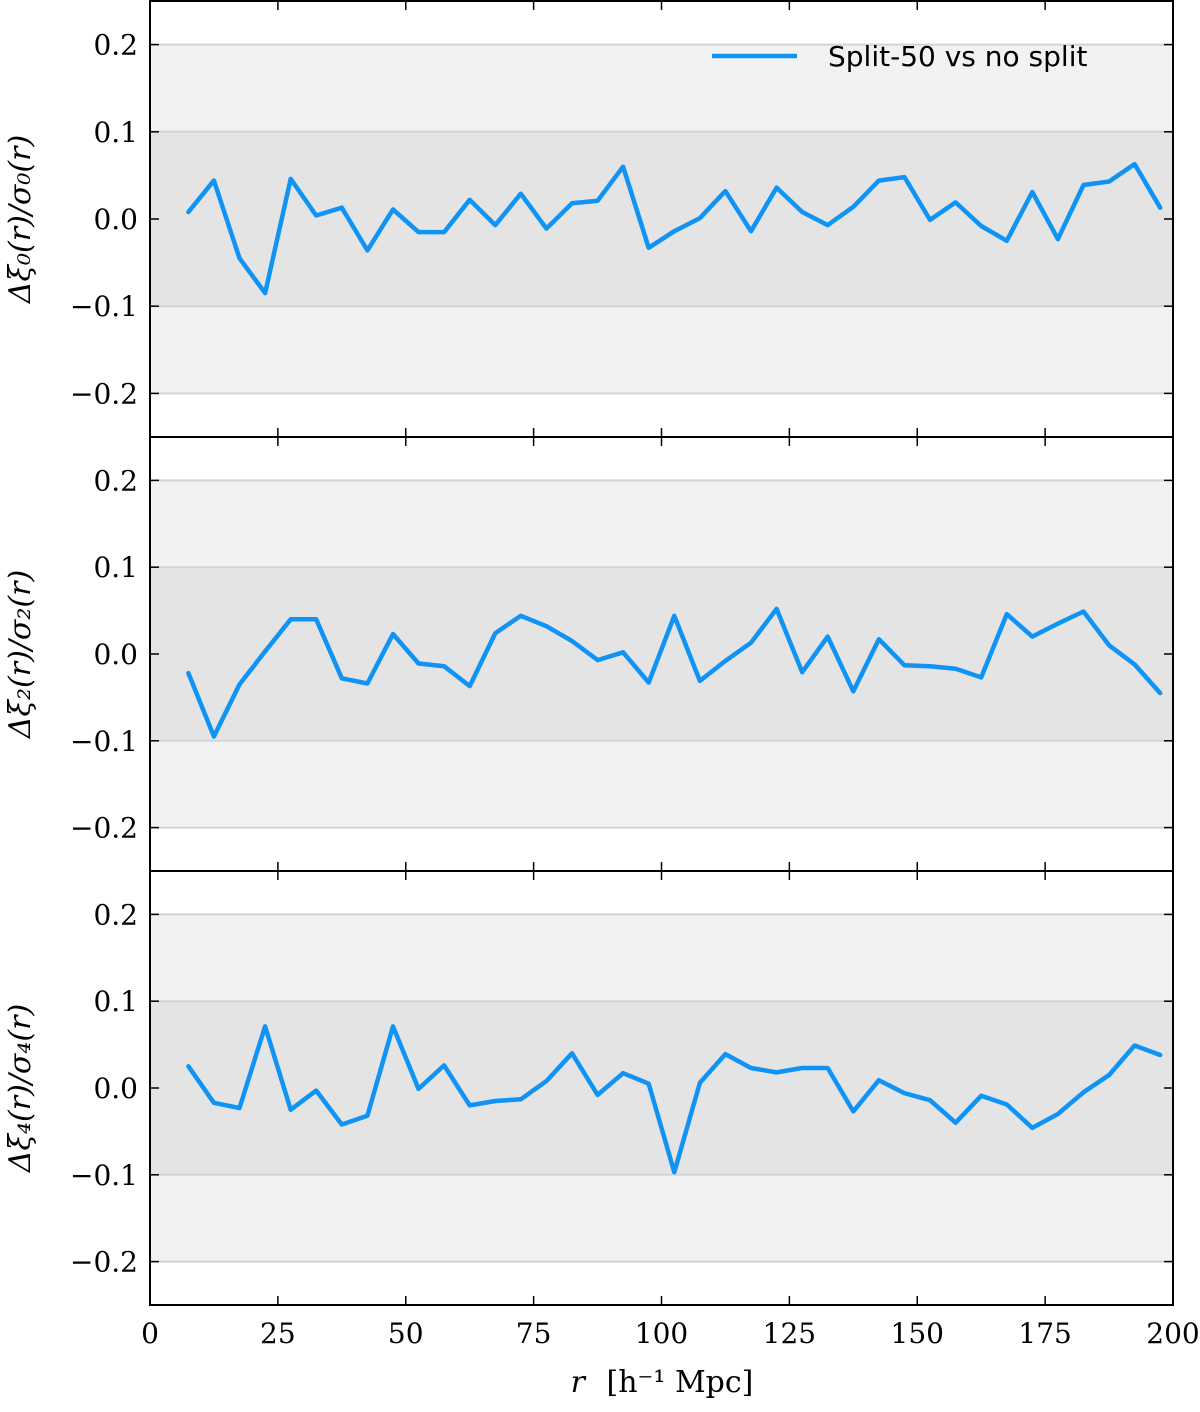 The width and height of the screenshot is (1200, 1412). Describe the element at coordinates (1172, 1333) in the screenshot. I see `x-tick-label: 200` at that location.